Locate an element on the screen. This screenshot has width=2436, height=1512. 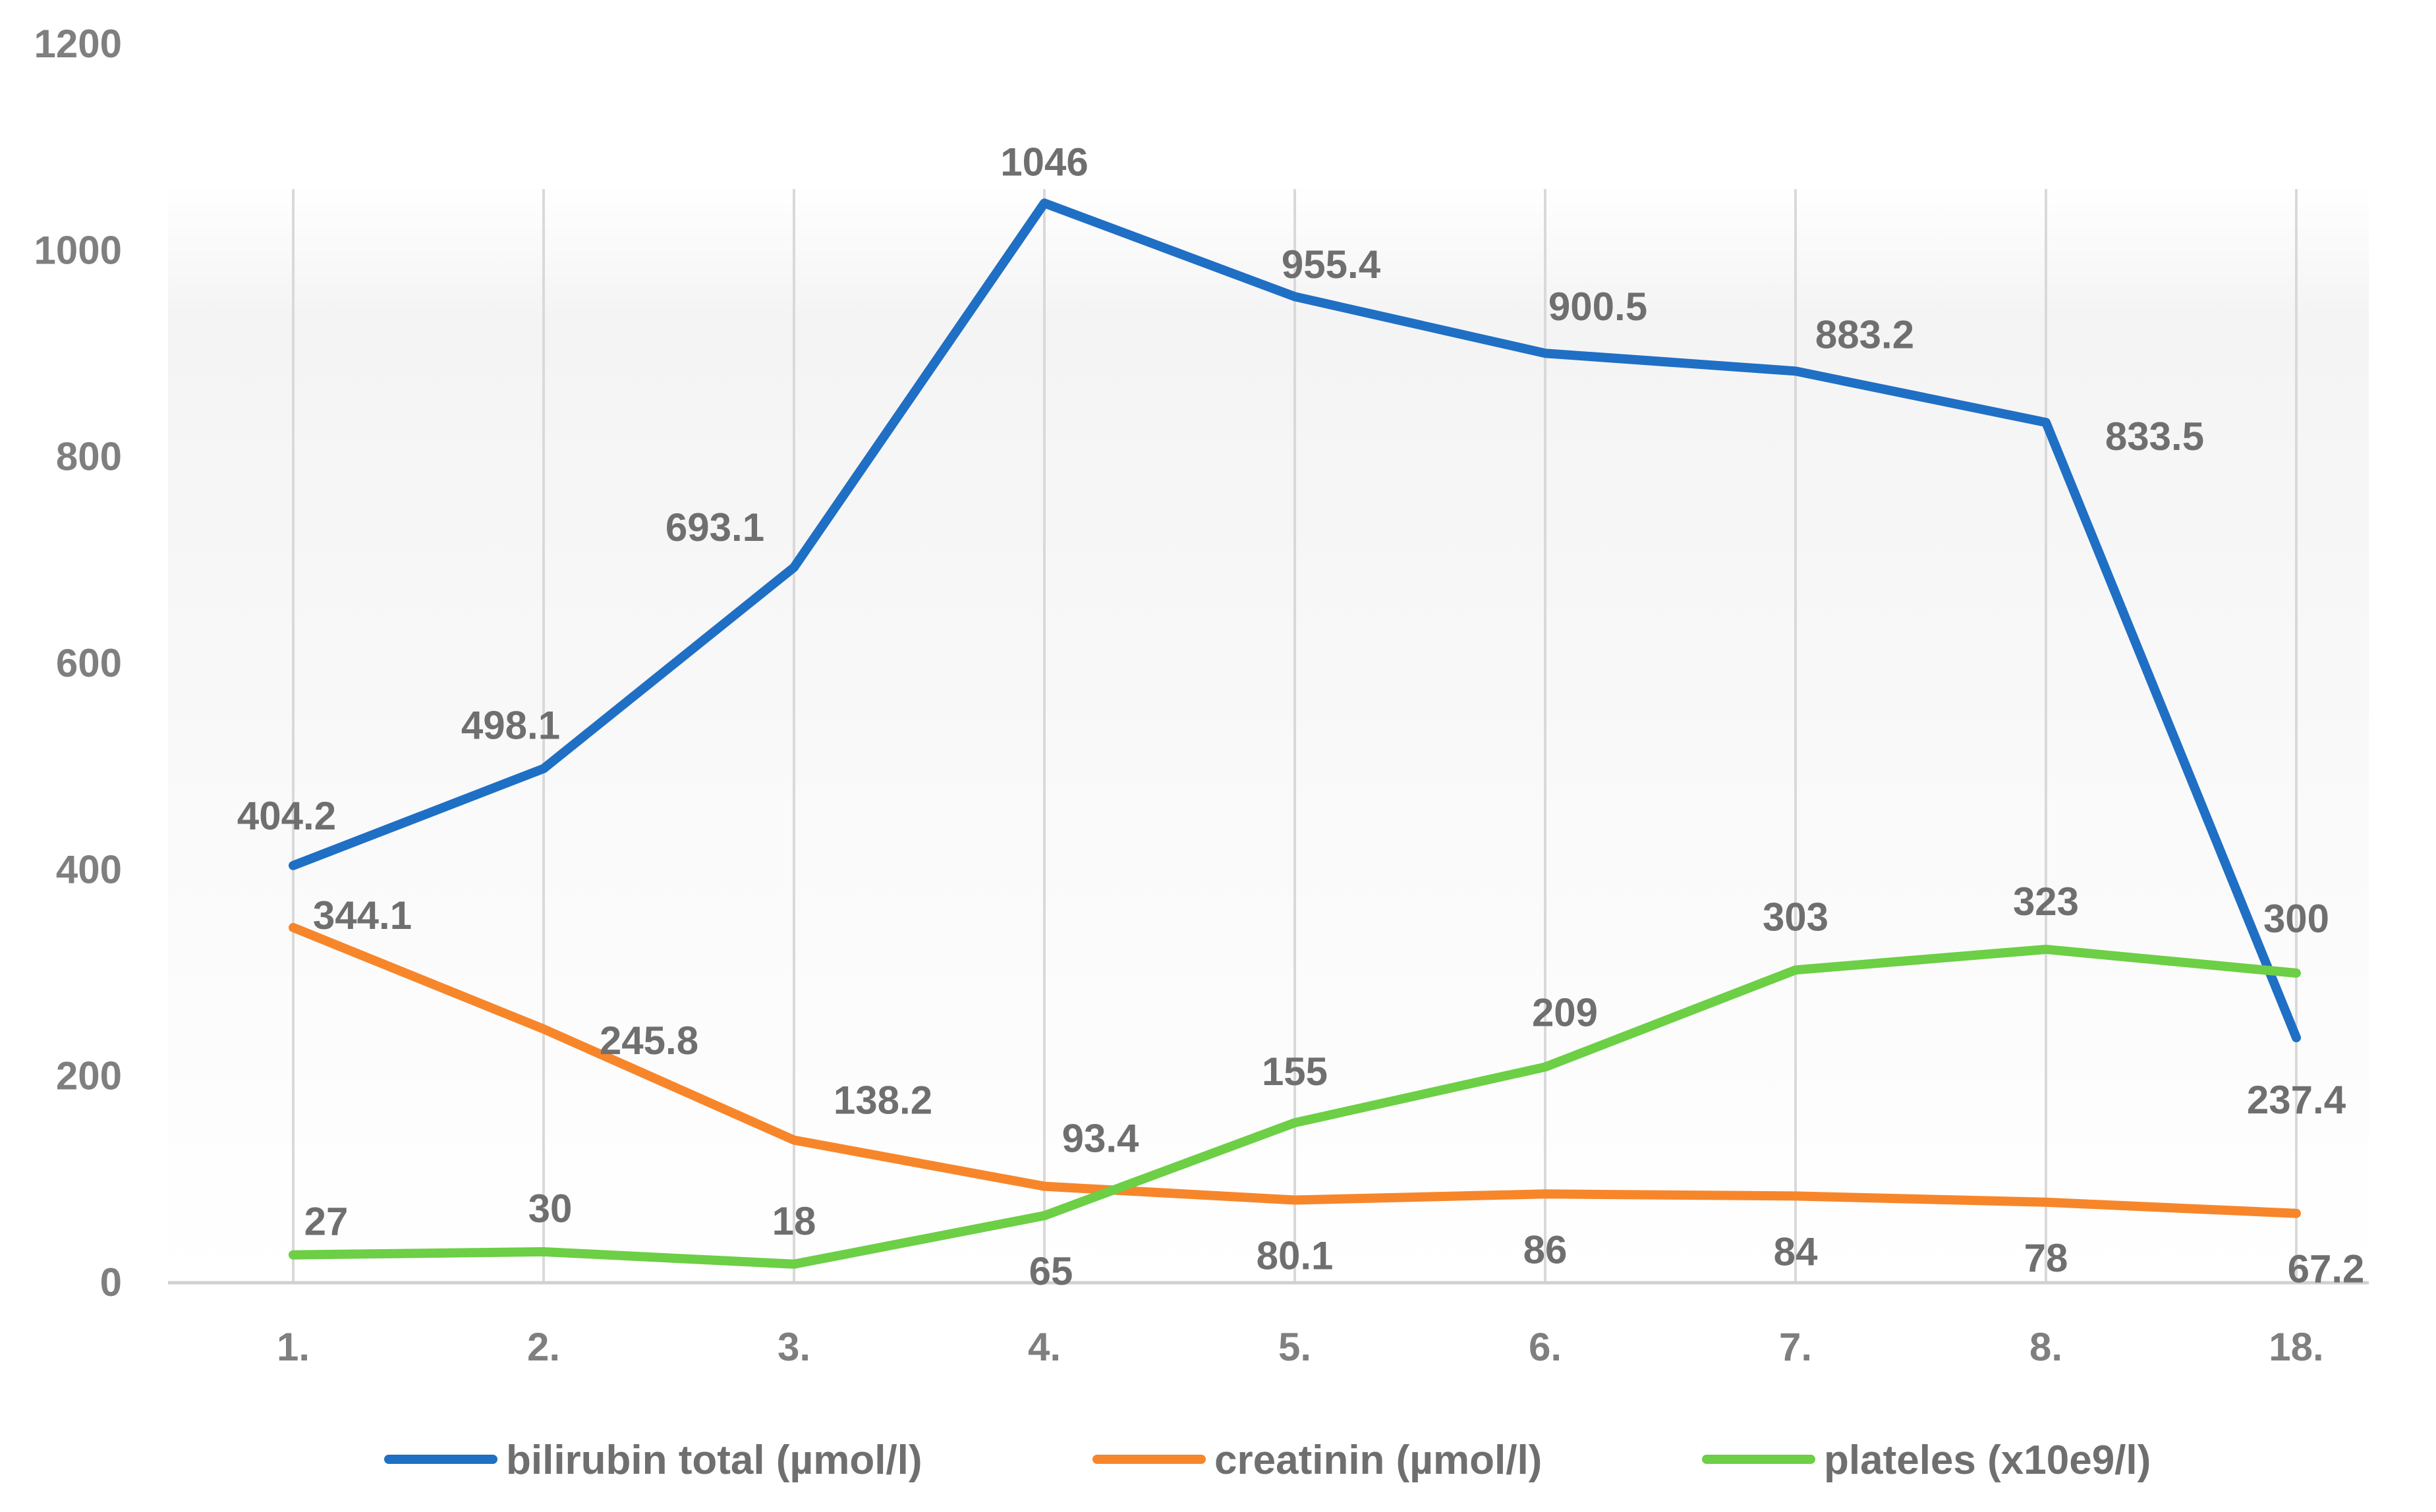
x-tick-label: 8. is located at coordinates (2045, 1347).